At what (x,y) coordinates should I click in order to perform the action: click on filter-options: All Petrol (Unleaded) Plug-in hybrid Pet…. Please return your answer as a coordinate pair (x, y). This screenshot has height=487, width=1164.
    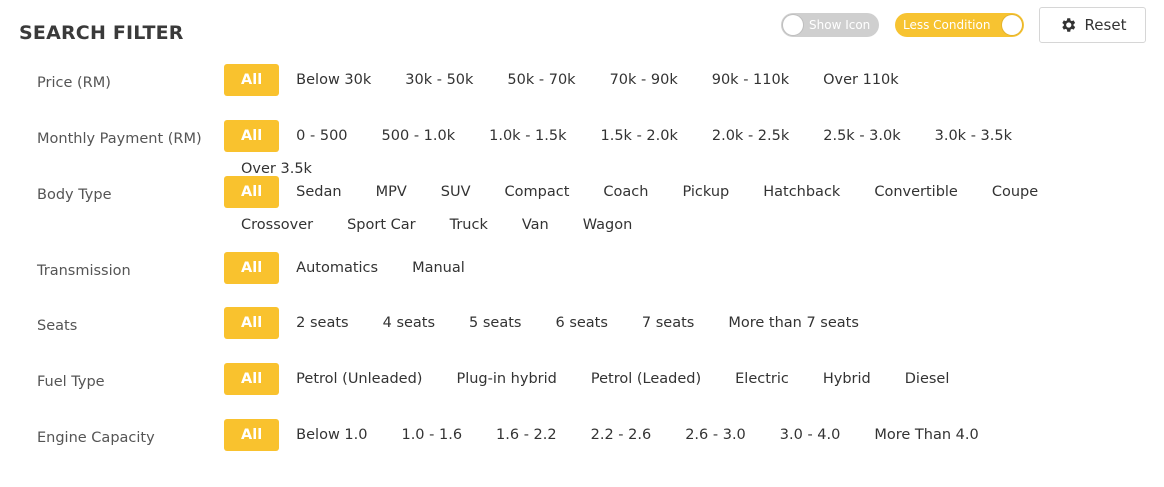
    Looking at the image, I should click on (674, 379).